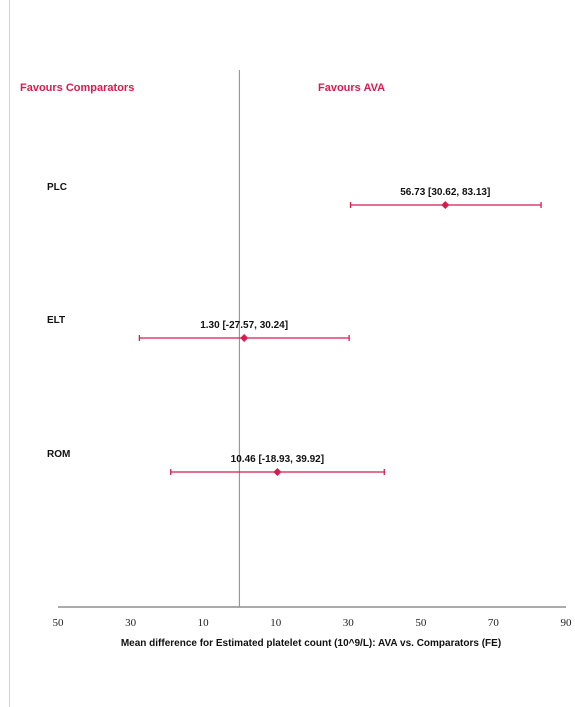 Image resolution: width=575 pixels, height=707 pixels. What do you see at coordinates (57, 187) in the screenshot?
I see `study-label-plc: PLC` at bounding box center [57, 187].